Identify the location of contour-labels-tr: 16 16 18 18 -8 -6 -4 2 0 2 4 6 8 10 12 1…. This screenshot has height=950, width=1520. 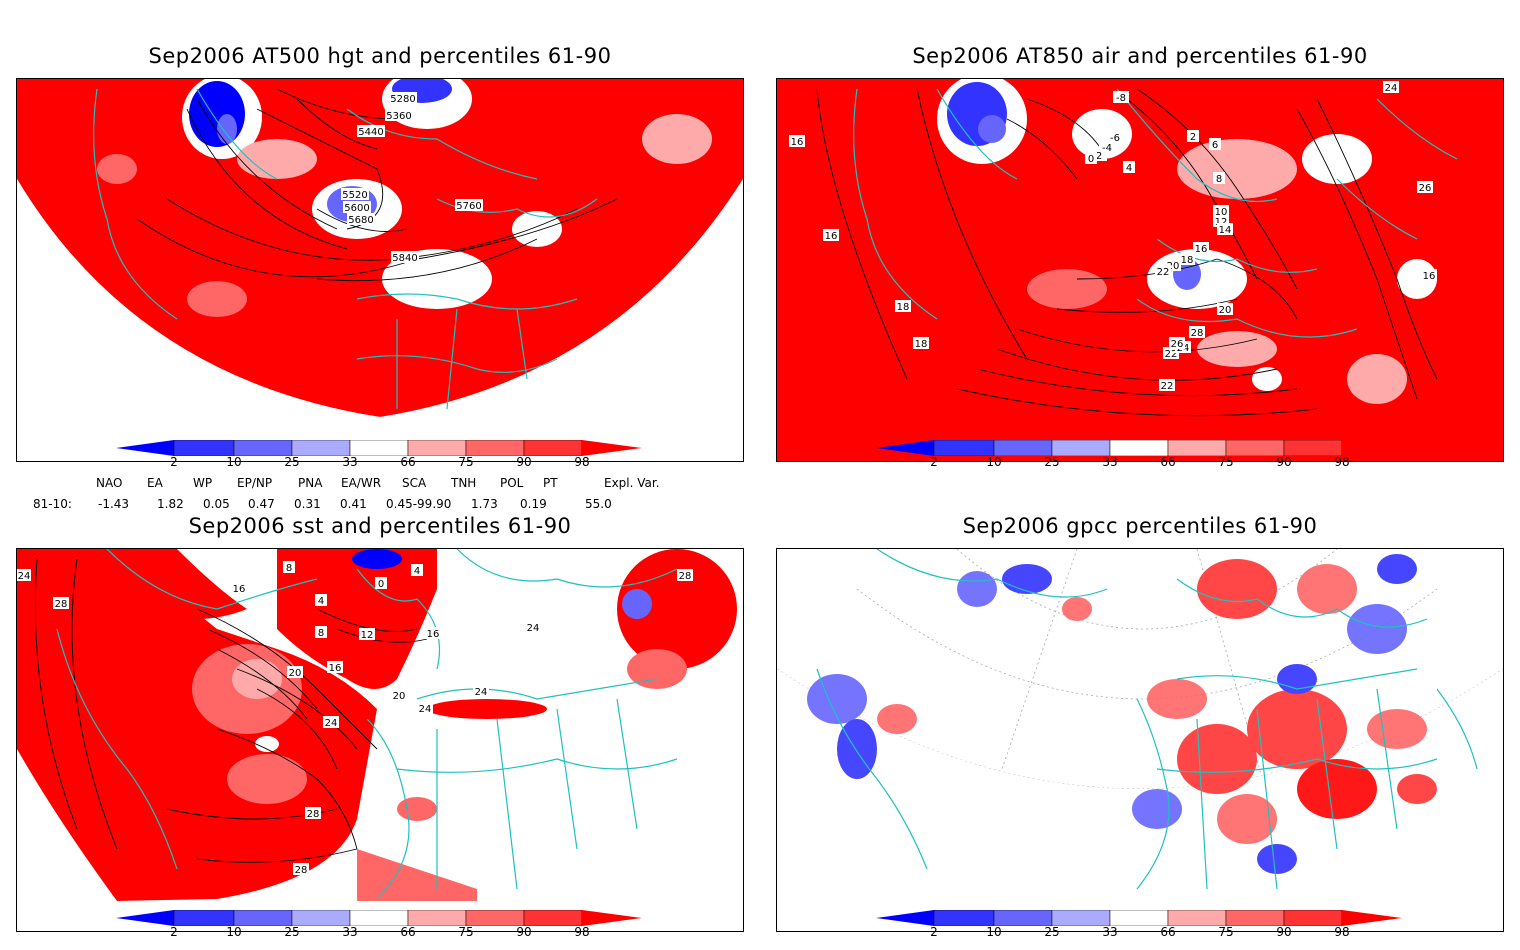
(1113, 236).